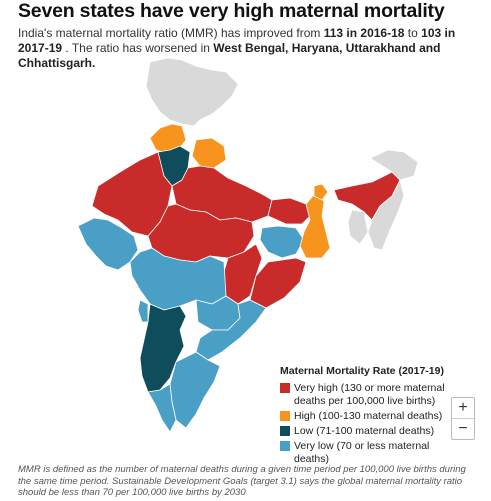 Image resolution: width=491 pixels, height=501 pixels. What do you see at coordinates (192, 92) in the screenshot?
I see `region-jammu-kashmir` at bounding box center [192, 92].